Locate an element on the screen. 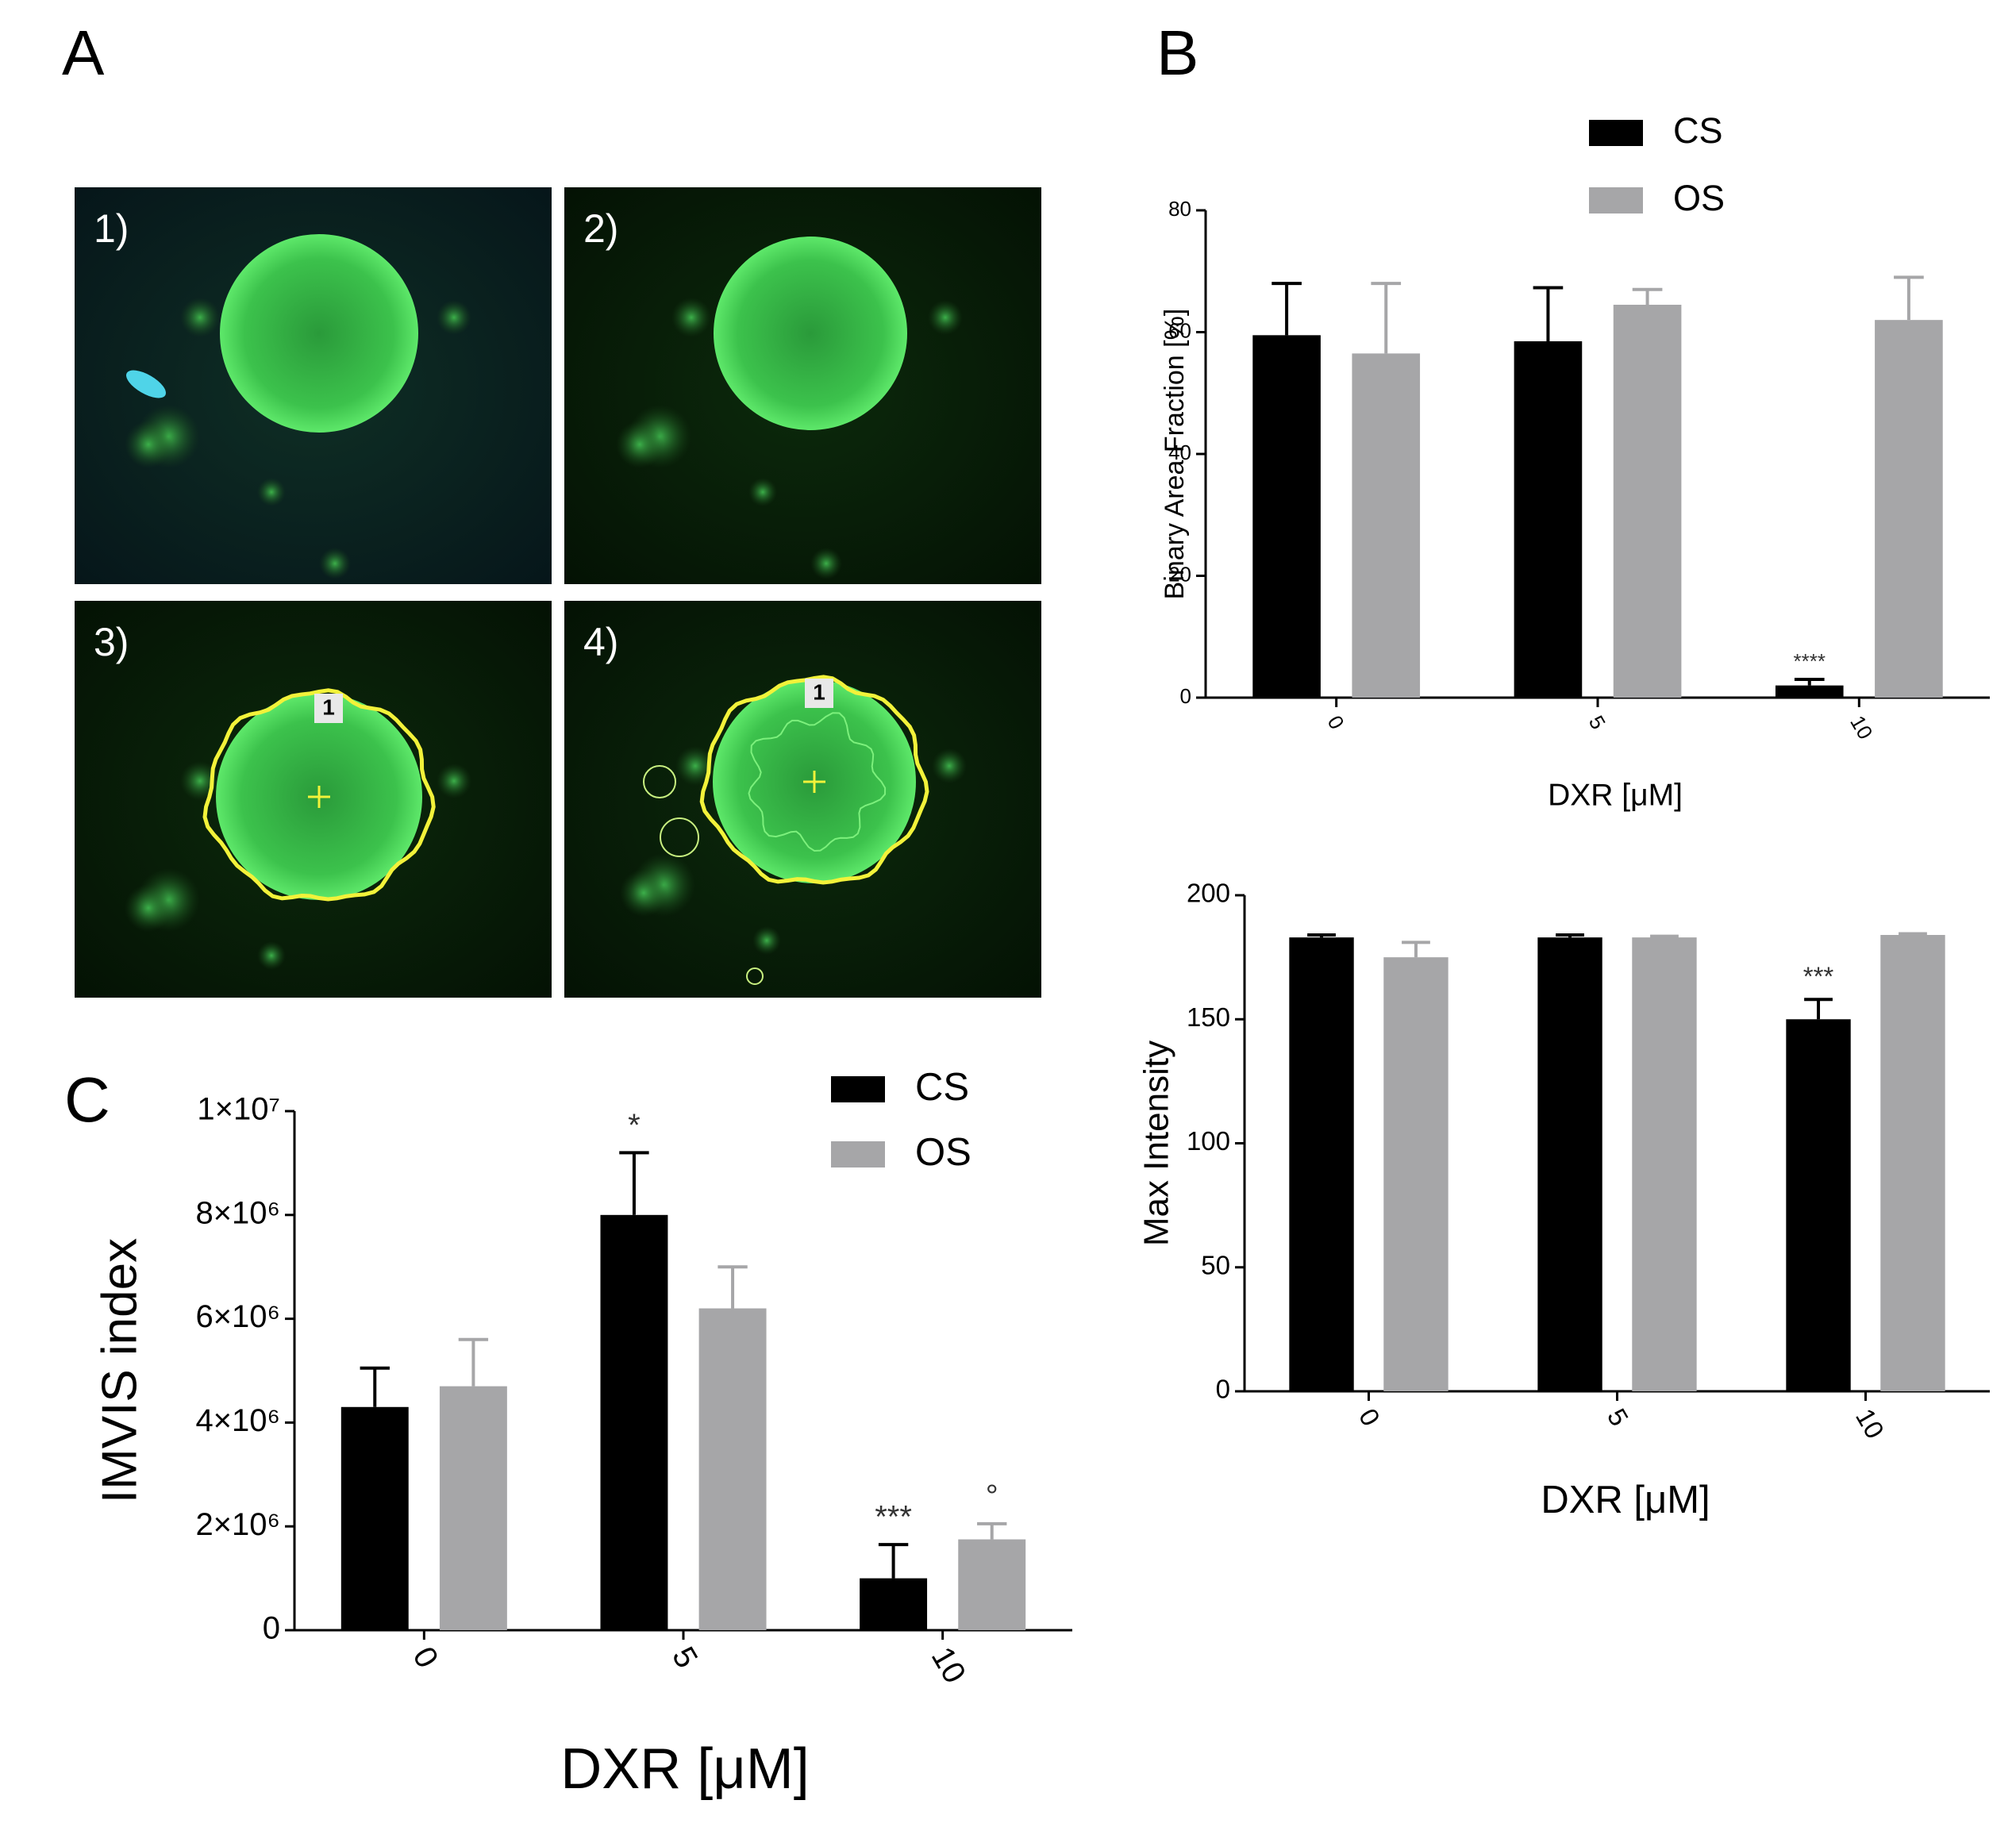 This screenshot has width=2016, height=1831. y-tick-label: 20 is located at coordinates (1179, 574).